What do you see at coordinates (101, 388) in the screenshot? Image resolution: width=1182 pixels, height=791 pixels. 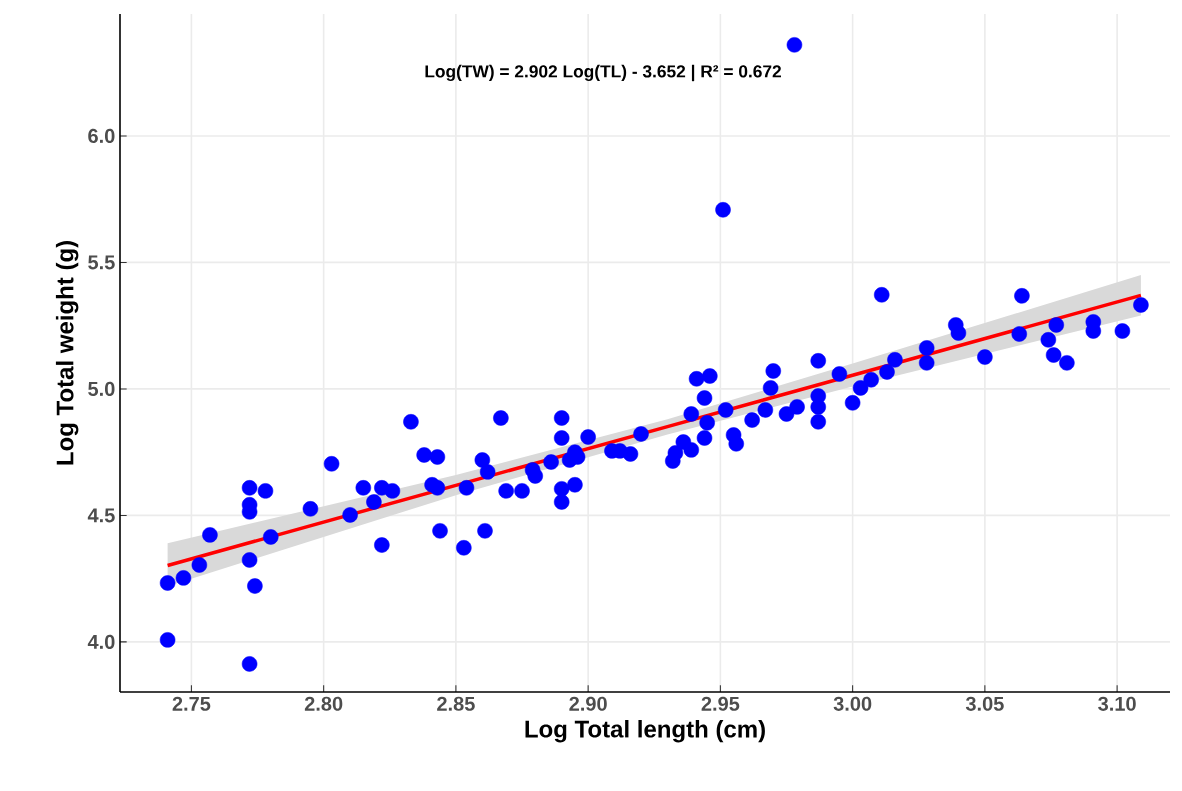 I see `y-tick-label: 5.0` at bounding box center [101, 388].